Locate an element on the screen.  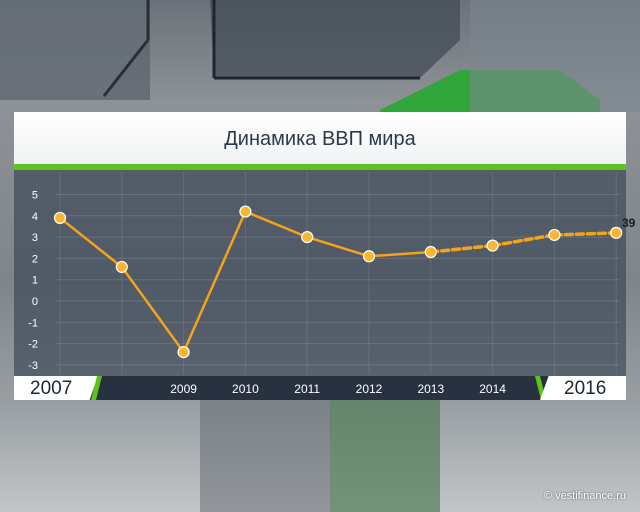
title-accent-bar is located at coordinates (320, 167).